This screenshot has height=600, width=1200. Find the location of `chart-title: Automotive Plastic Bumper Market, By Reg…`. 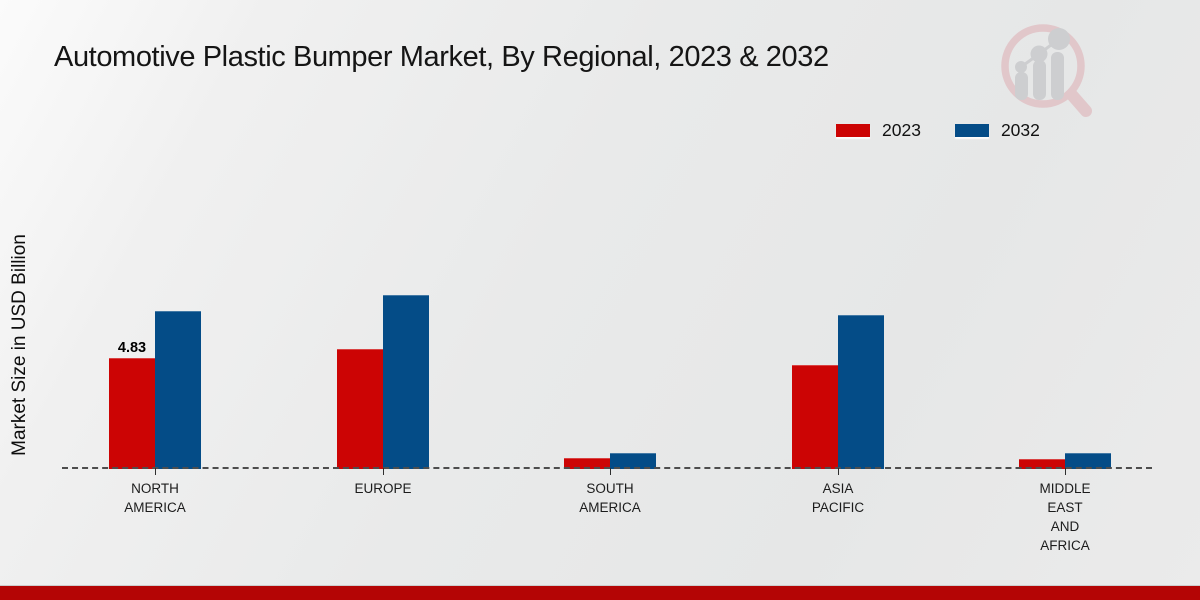

chart-title: Automotive Plastic Bumper Market, By Reg… is located at coordinates (441, 57).